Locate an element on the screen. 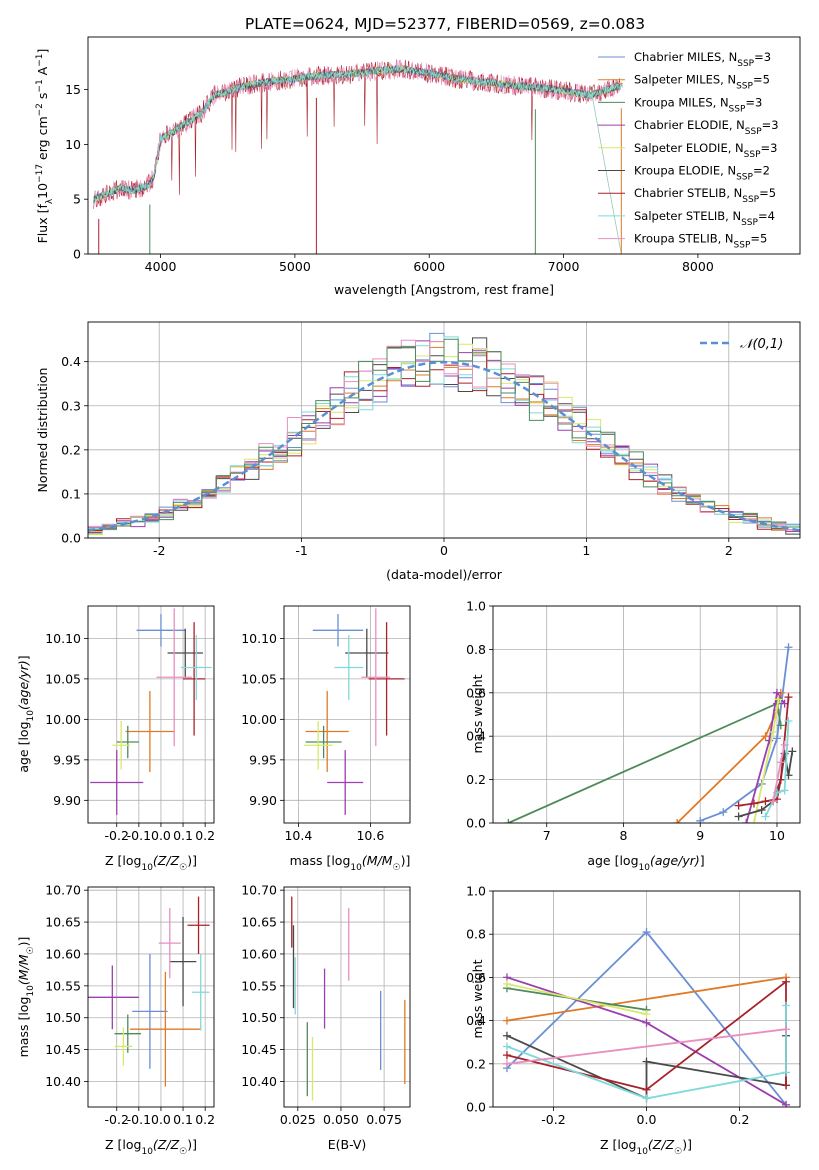 Image resolution: width=819 pixels, height=1170 pixels. legend-label: Chabrier MILES, NSSP=3 is located at coordinates (702, 59).